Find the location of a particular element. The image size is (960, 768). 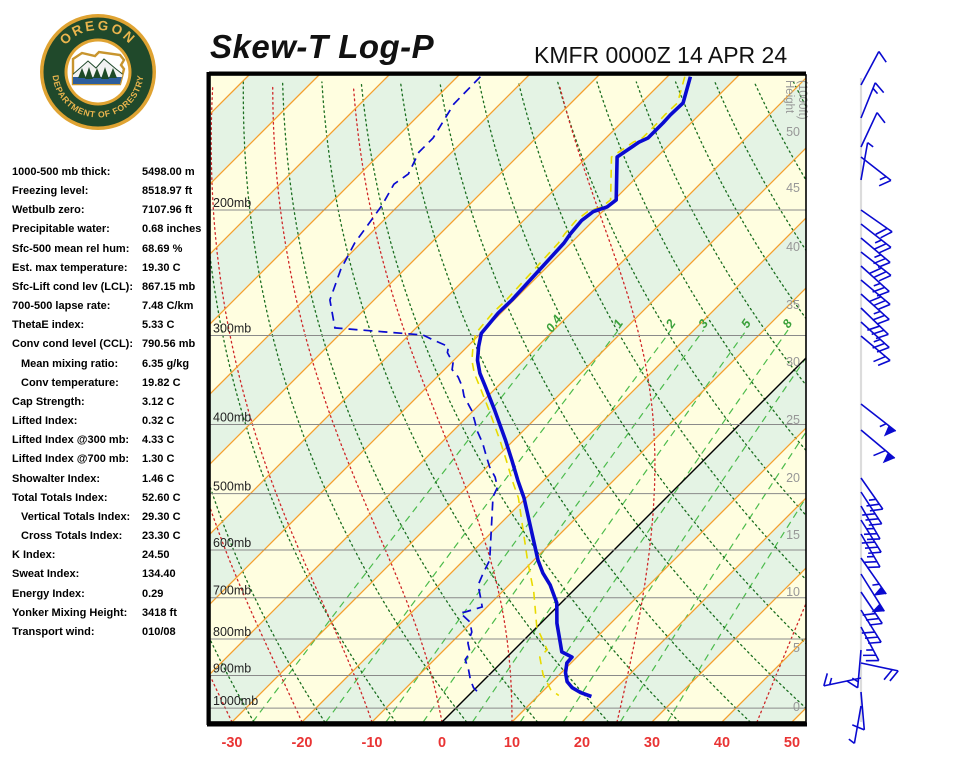

stat-label: K Index: is located at coordinates (34, 555).